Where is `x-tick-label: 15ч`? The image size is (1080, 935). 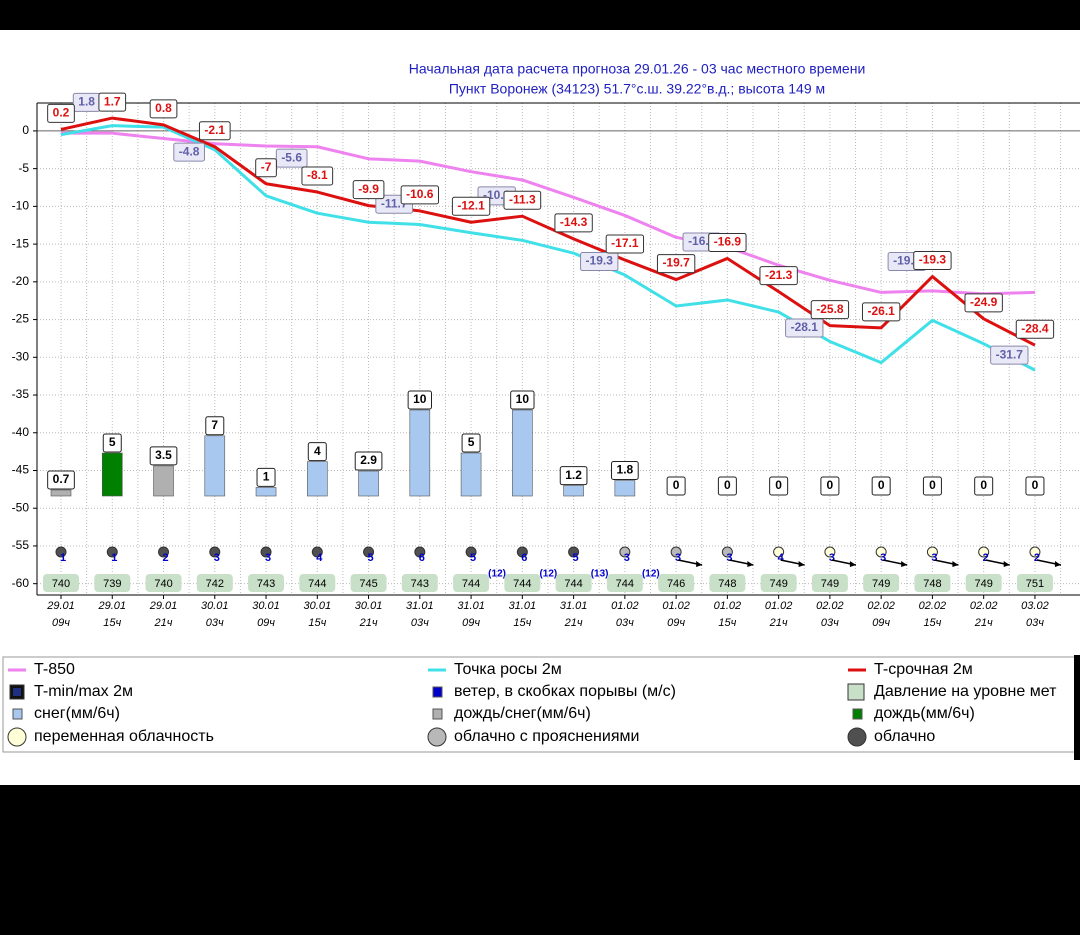 x-tick-label: 15ч is located at coordinates (522, 623).